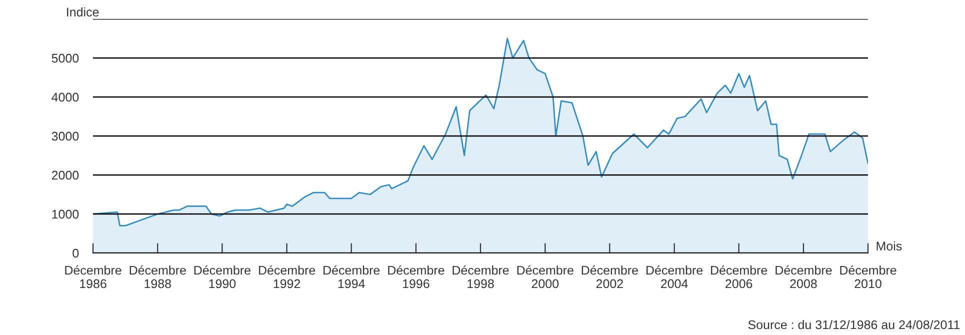 The height and width of the screenshot is (335, 965). Describe the element at coordinates (352, 276) in the screenshot. I see `x-tick-label: Décembre 1994` at that location.